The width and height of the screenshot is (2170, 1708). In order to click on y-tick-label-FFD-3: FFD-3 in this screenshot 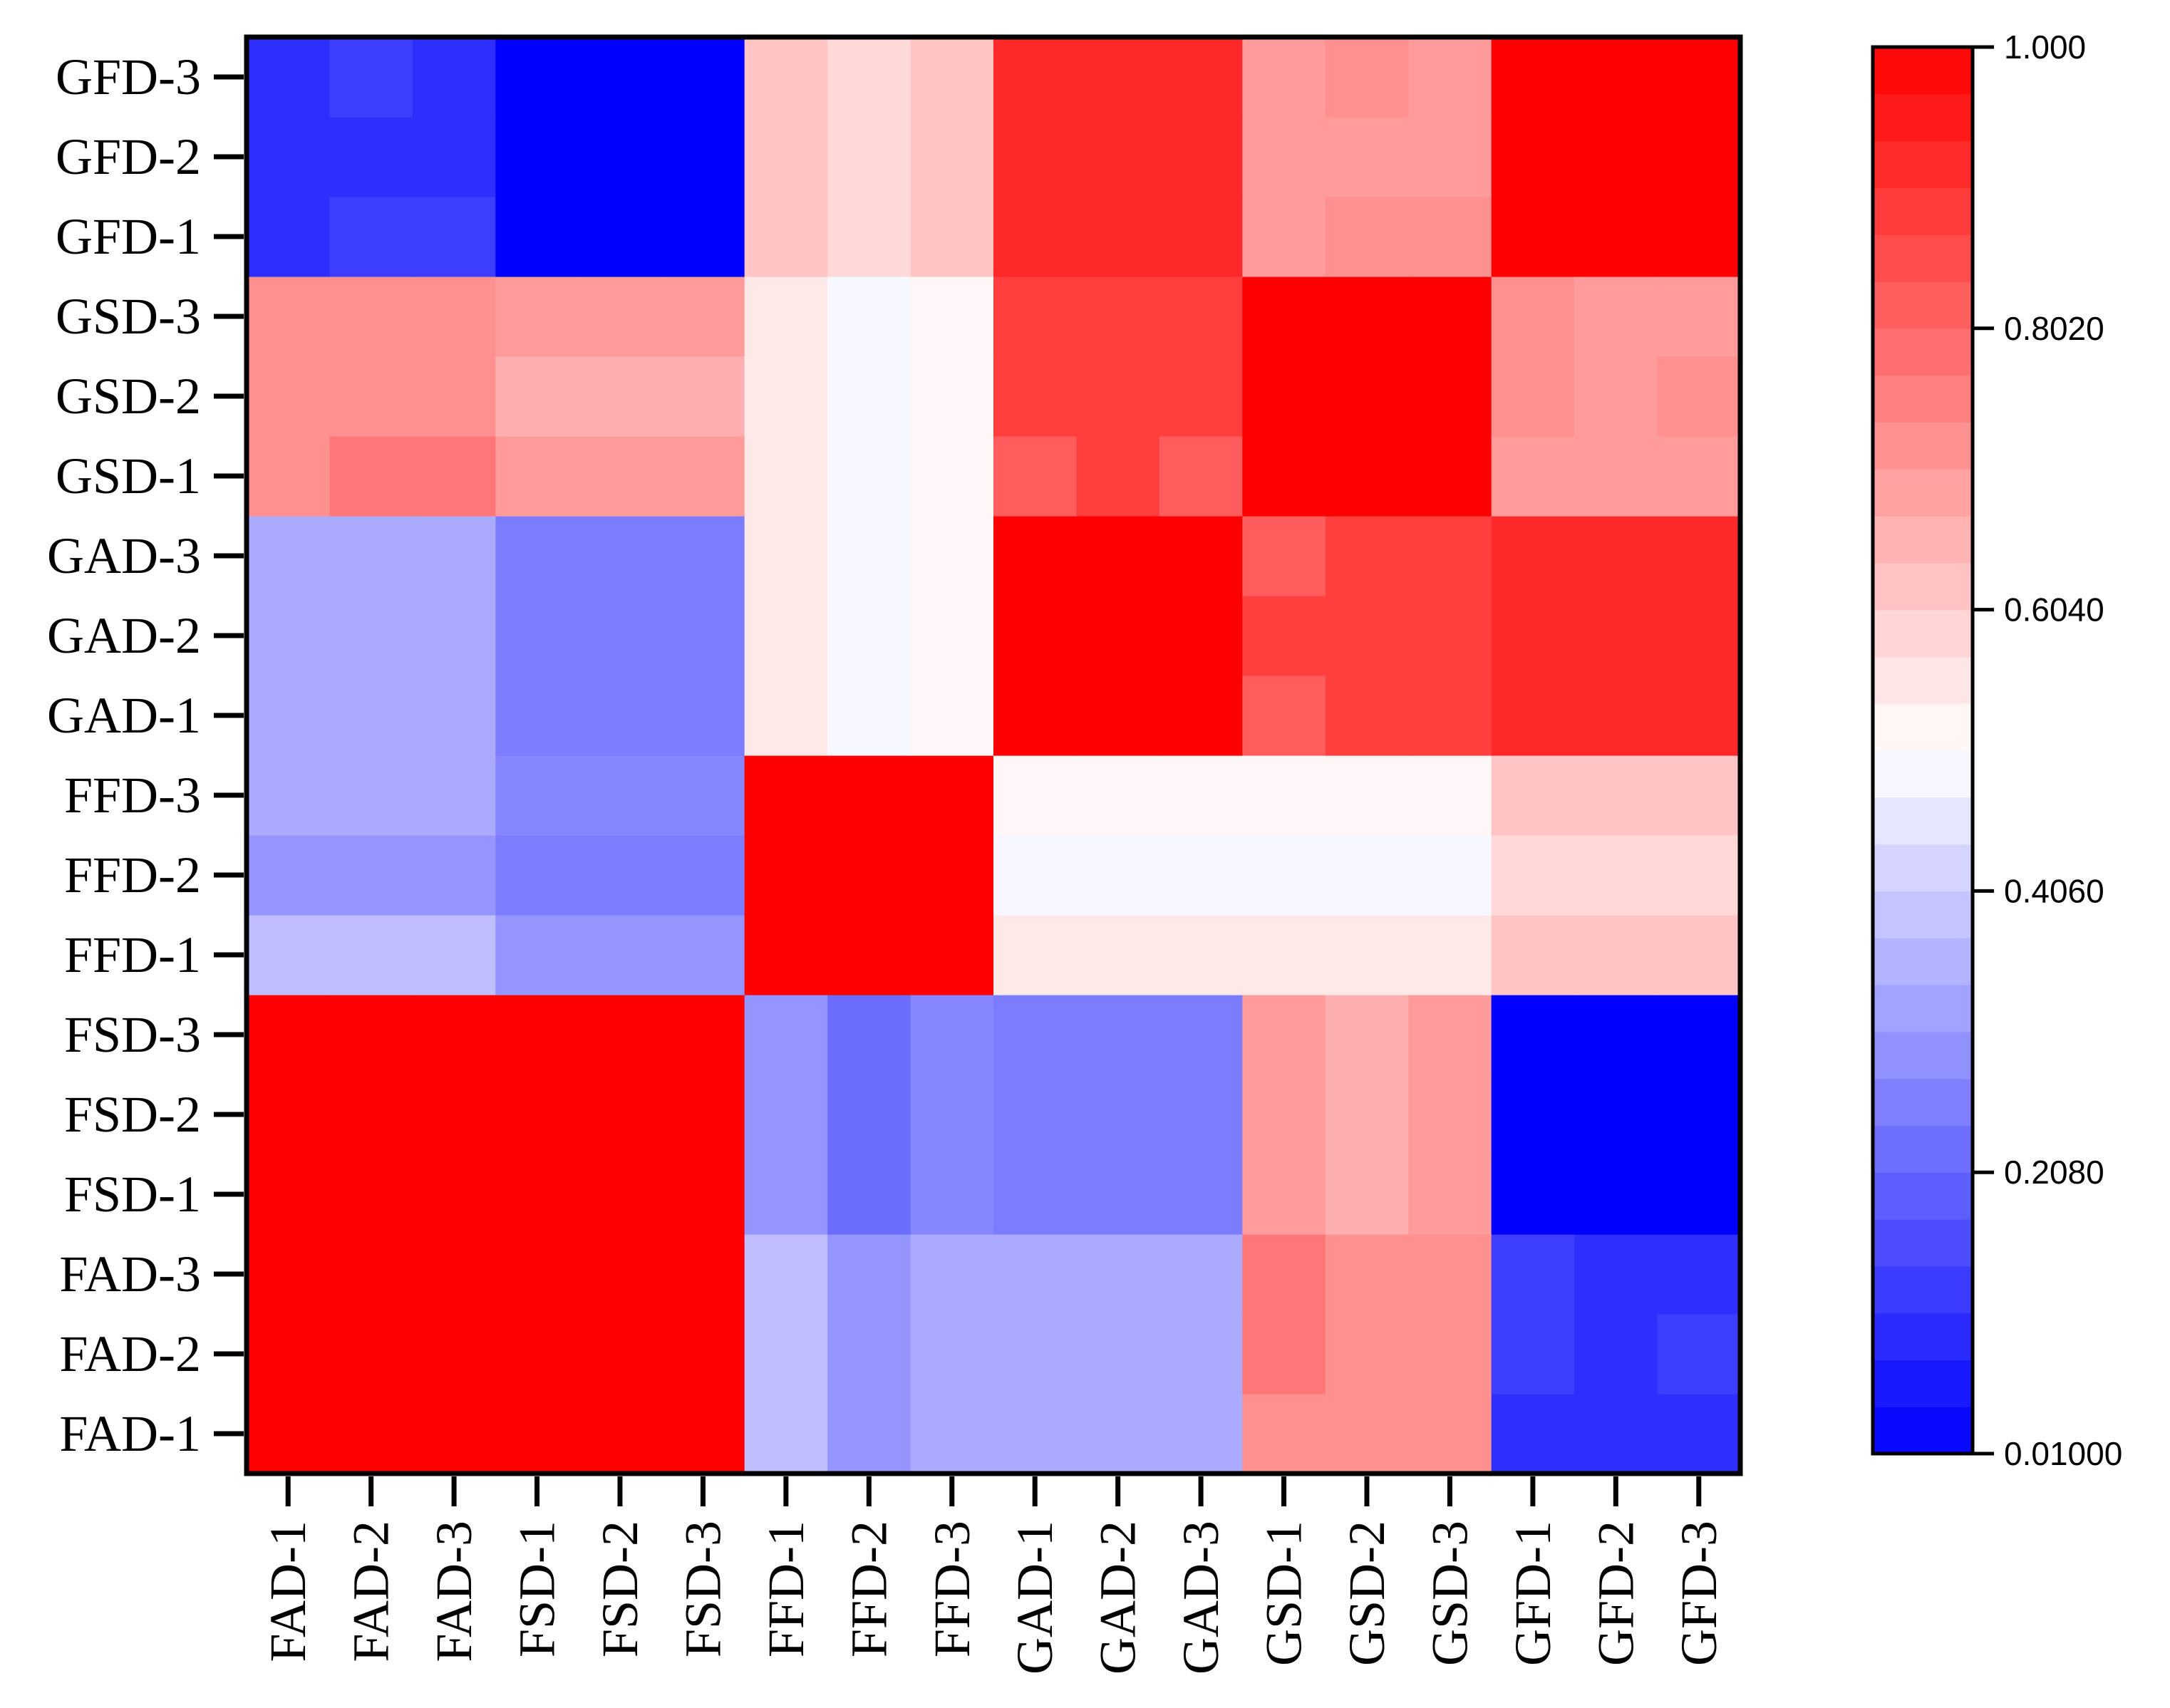, I will do `click(132, 795)`.